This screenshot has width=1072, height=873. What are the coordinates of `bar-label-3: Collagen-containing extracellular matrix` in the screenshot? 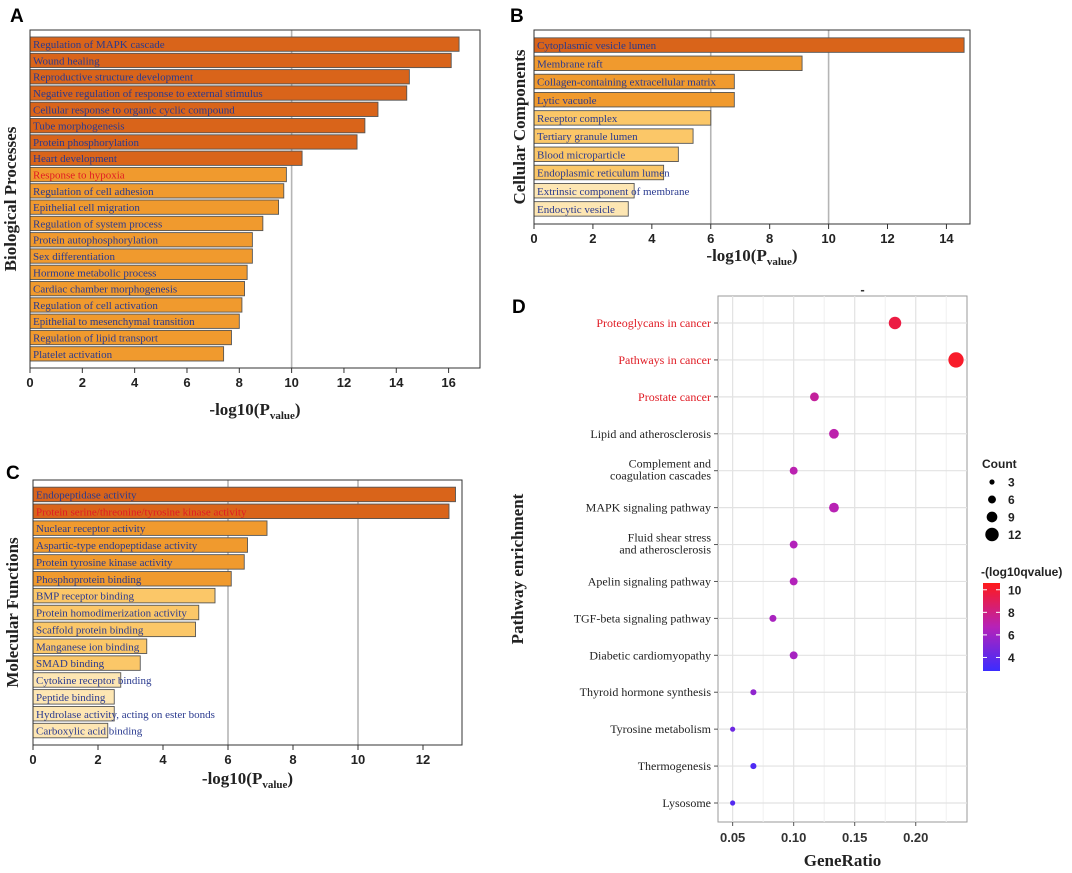 It's located at (626, 83).